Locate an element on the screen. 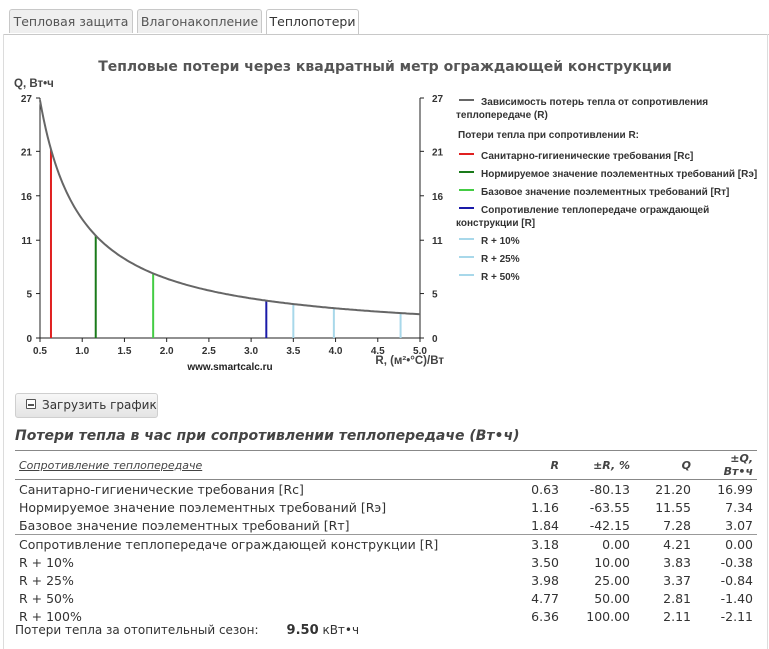  y-tick-label: 21 is located at coordinates (27, 152).